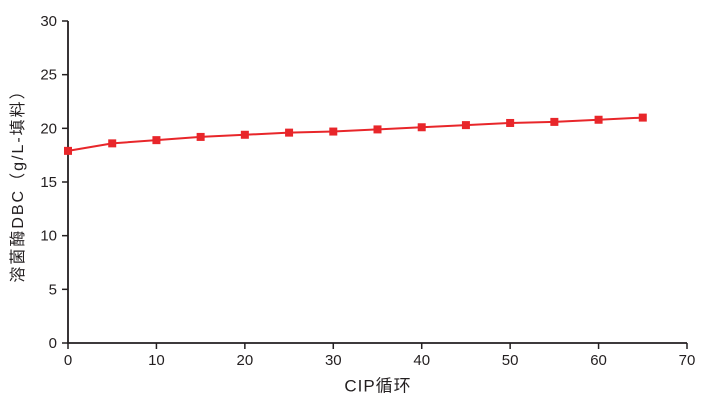  Describe the element at coordinates (510, 360) in the screenshot. I see `x-tick-label: 50` at that location.